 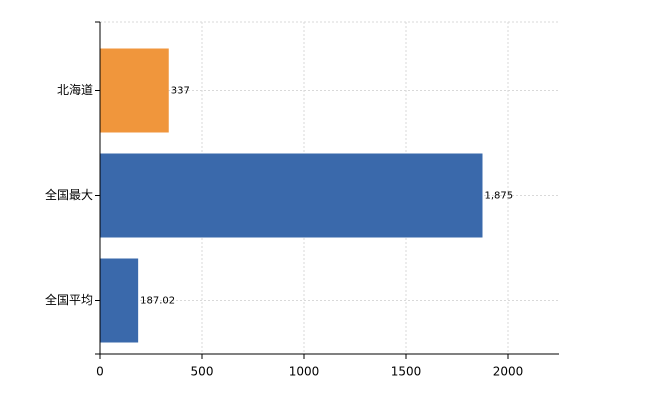 I want to click on value-label: 337, so click(x=180, y=91).